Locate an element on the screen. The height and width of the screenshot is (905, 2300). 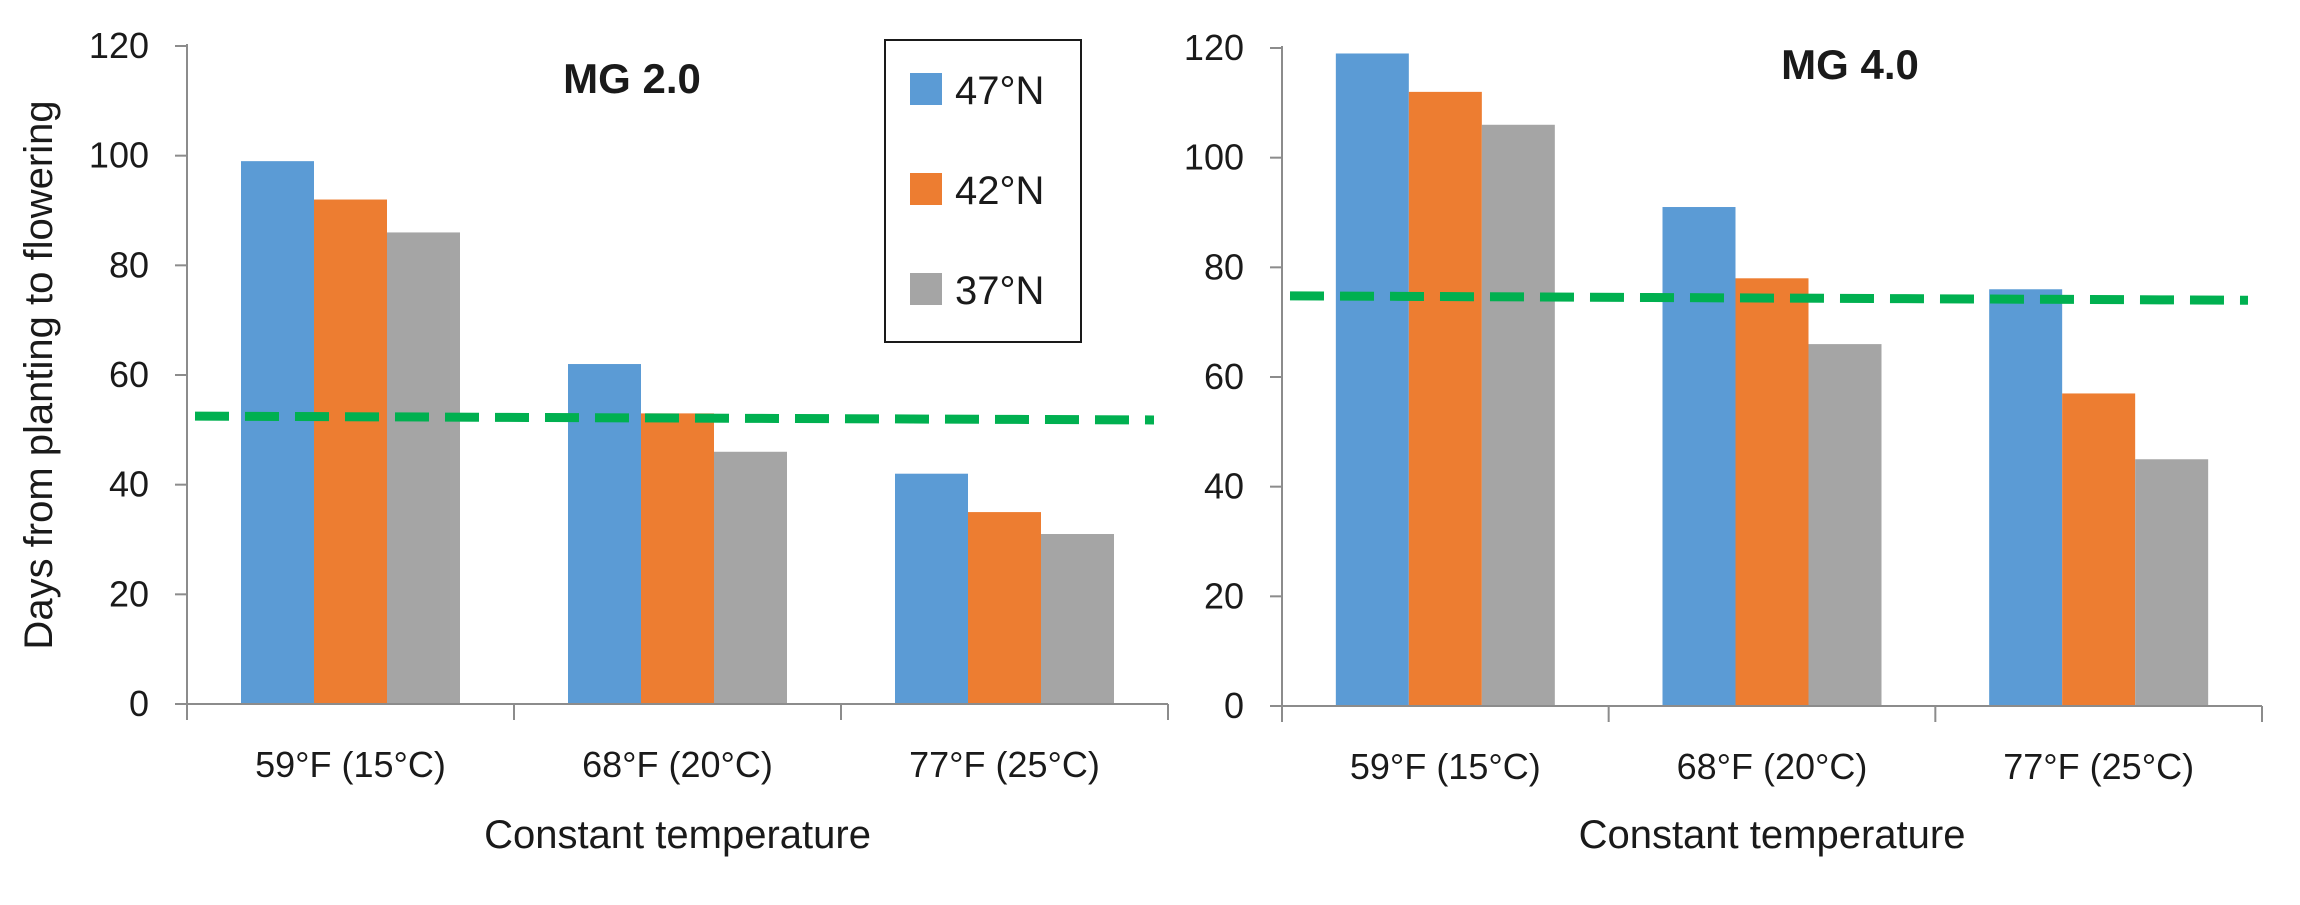
panel-title: MG 4.0 is located at coordinates (1850, 64).